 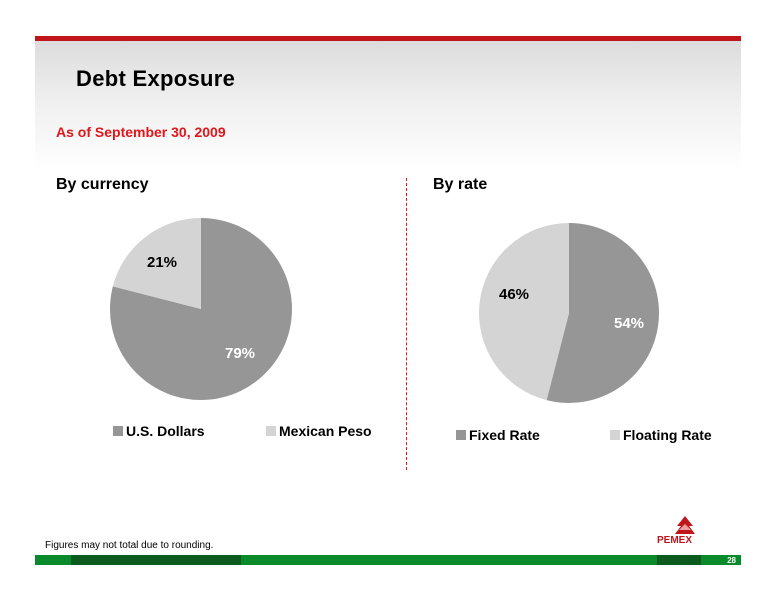 What do you see at coordinates (240, 353) in the screenshot?
I see `data-label: 79%` at bounding box center [240, 353].